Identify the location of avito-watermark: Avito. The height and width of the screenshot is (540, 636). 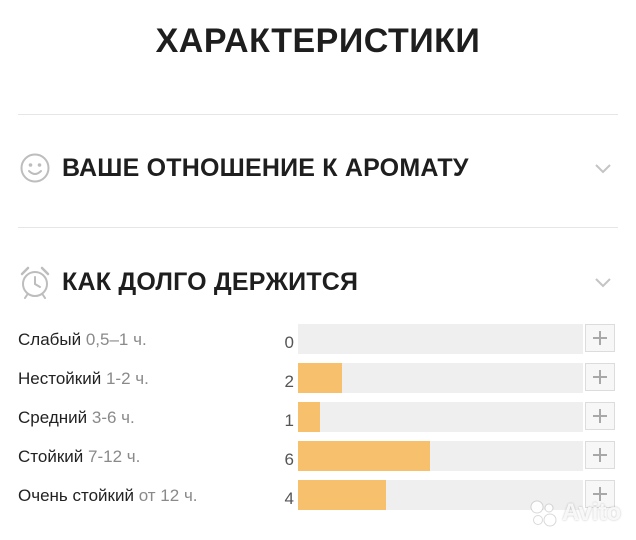
(578, 513).